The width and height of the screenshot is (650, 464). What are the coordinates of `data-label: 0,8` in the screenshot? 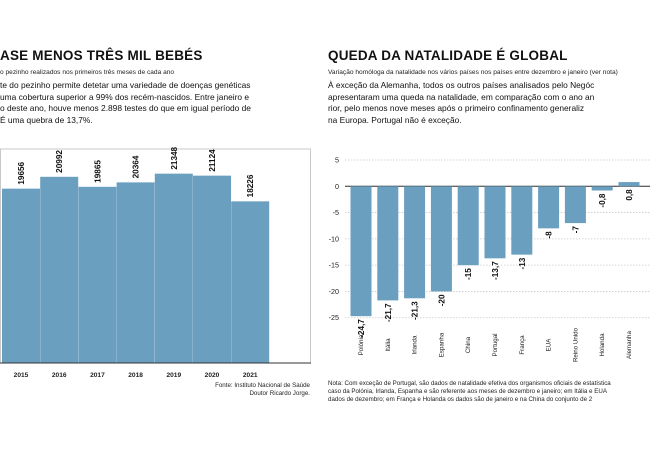 It's located at (629, 195).